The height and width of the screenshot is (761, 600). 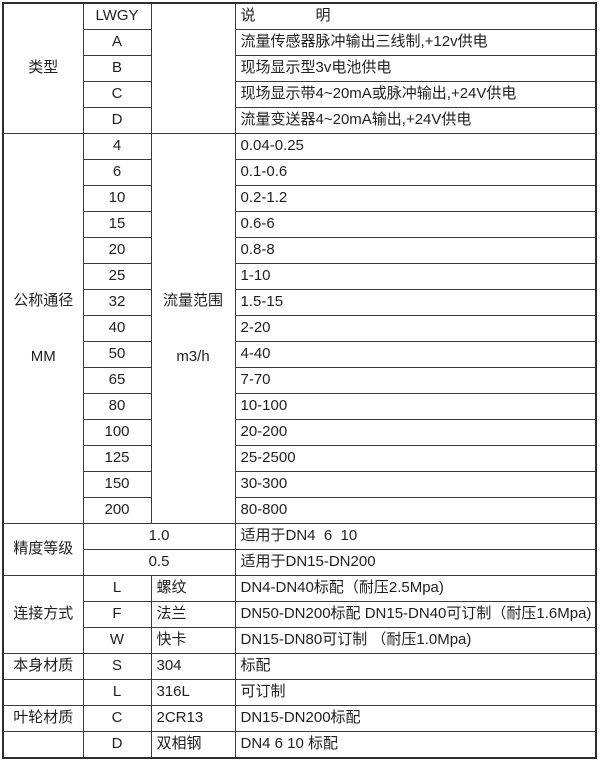 I want to click on range-cell: 0.04-0.25, so click(x=415, y=146).